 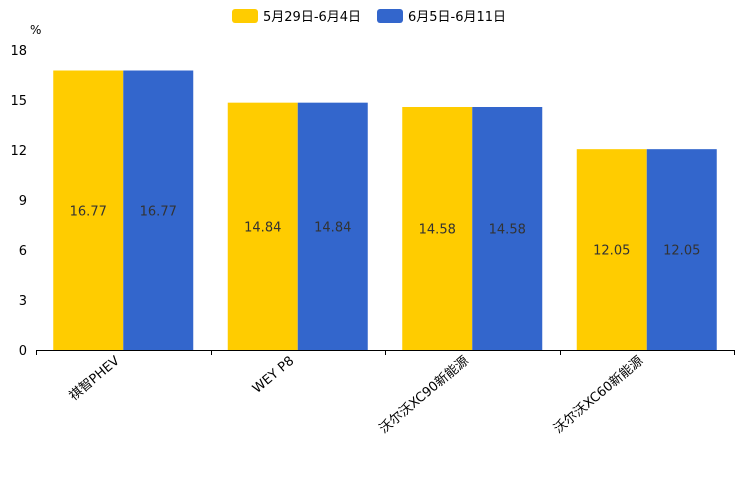 I want to click on y-axis: 0 3 6 9 12 15 18, so click(x=18, y=201).